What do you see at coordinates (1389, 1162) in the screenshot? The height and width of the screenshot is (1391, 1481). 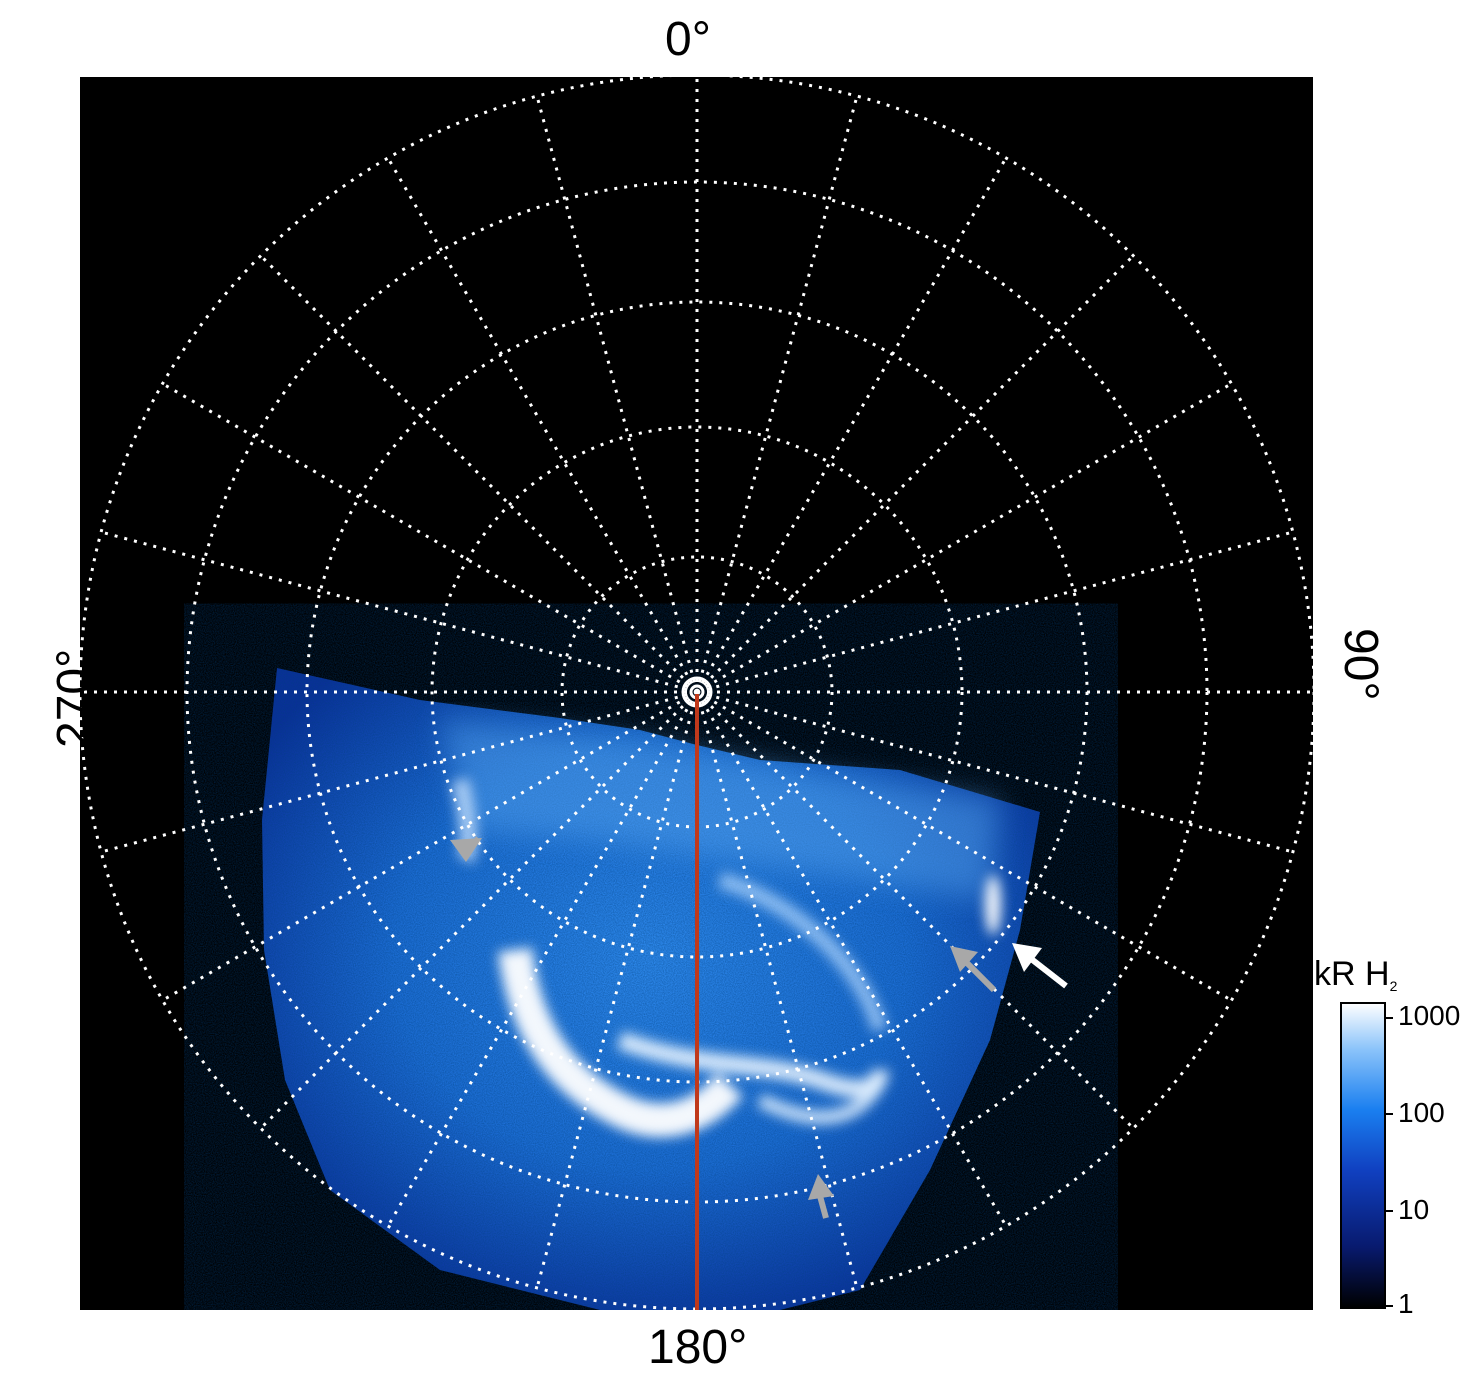 I see `colorbar-ticks` at bounding box center [1389, 1162].